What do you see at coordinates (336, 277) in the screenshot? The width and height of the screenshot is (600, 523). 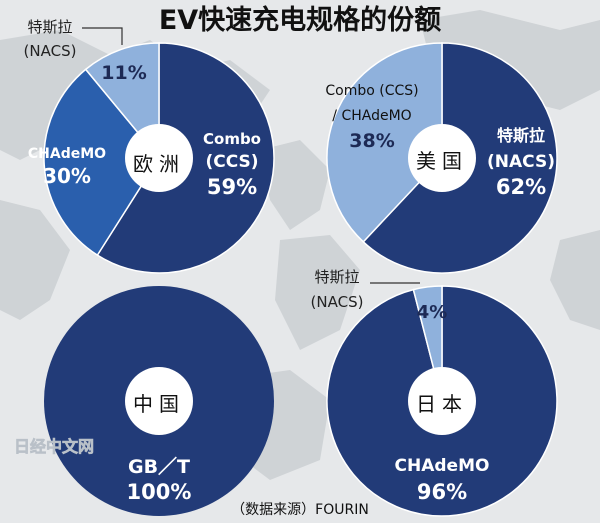 I see `slice-label-japan-nacs-line1: 特斯拉` at bounding box center [336, 277].